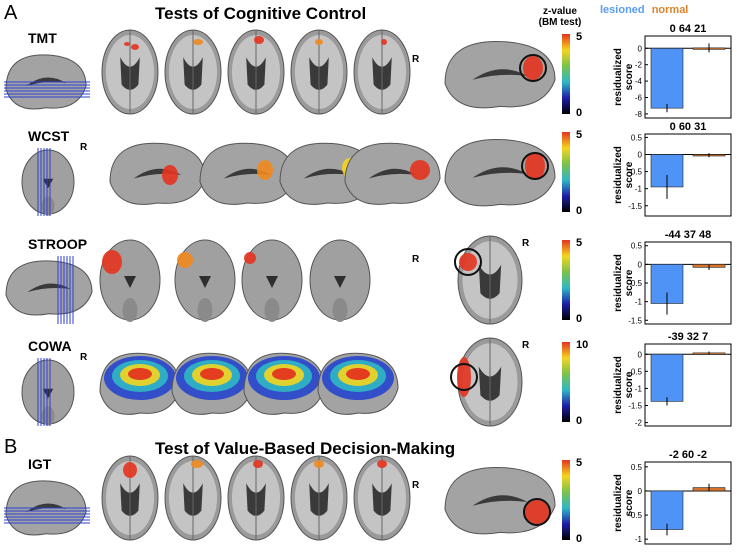 The image size is (737, 560). Describe the element at coordinates (670, 10) in the screenshot. I see `legend-normal: normal` at that location.